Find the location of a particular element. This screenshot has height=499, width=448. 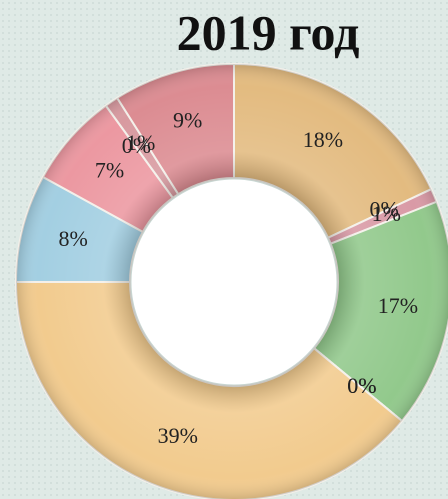

data-label: 7% is located at coordinates (109, 169).